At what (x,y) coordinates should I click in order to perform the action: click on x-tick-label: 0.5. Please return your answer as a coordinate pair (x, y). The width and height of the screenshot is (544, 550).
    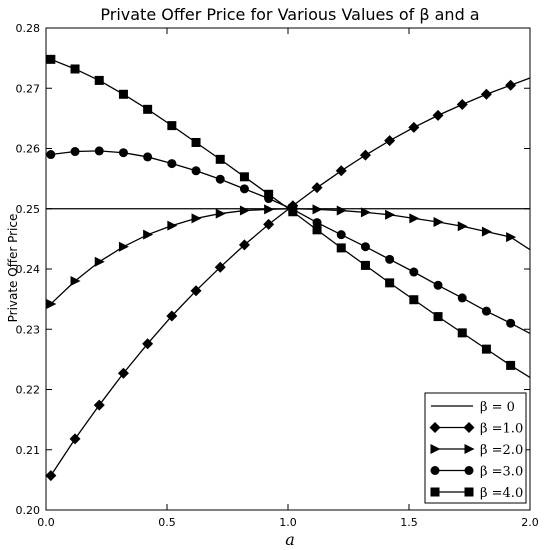
    Looking at the image, I should click on (167, 522).